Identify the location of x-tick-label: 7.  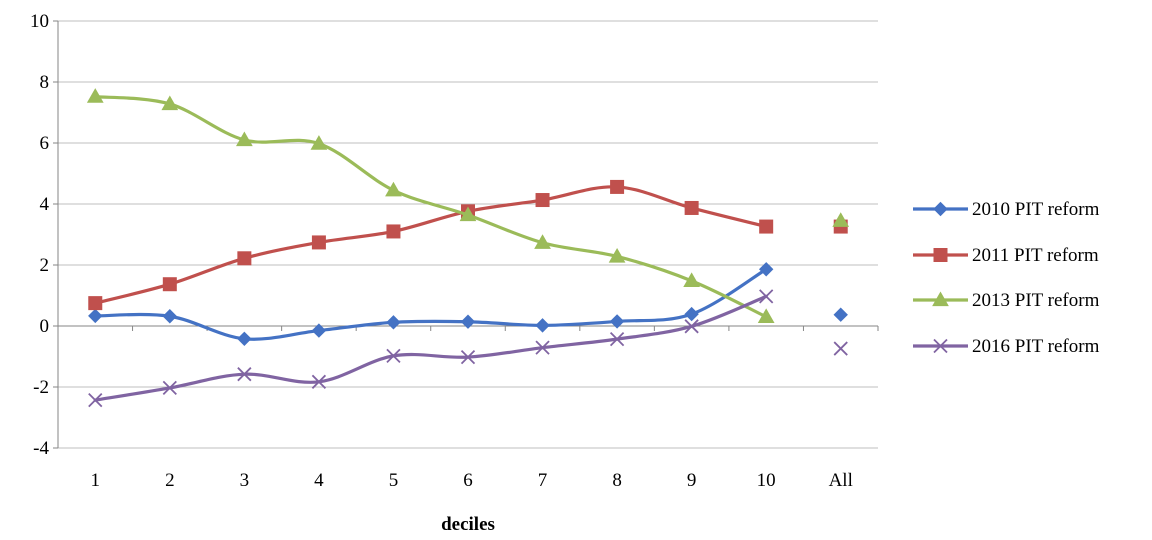
(543, 480).